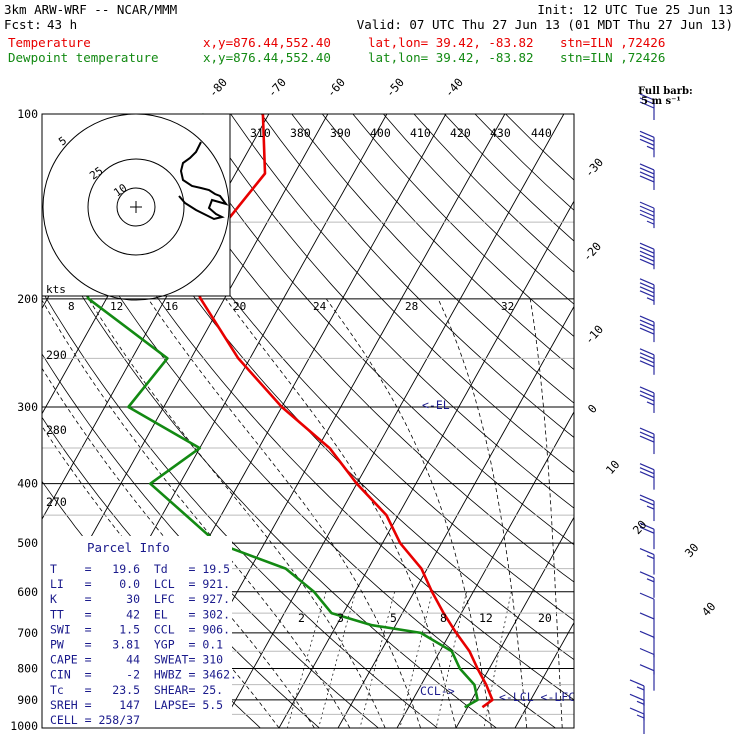  Describe the element at coordinates (171, 306) in the screenshot. I see `speed-tick: 16` at that location.